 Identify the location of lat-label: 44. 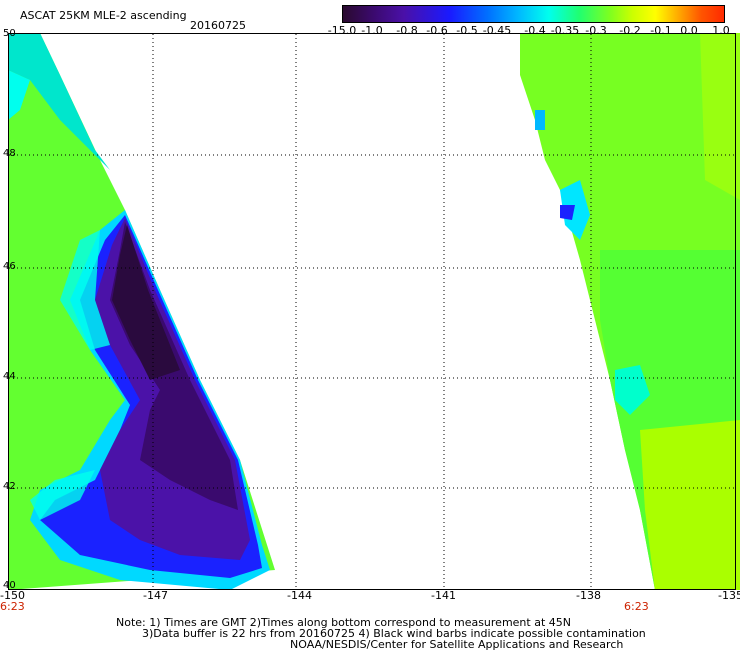
(9, 376).